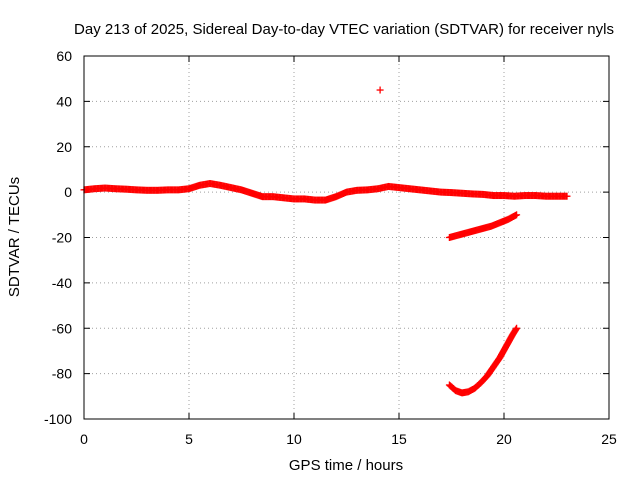  What do you see at coordinates (62, 328) in the screenshot?
I see `y-tick-label: -60` at bounding box center [62, 328].